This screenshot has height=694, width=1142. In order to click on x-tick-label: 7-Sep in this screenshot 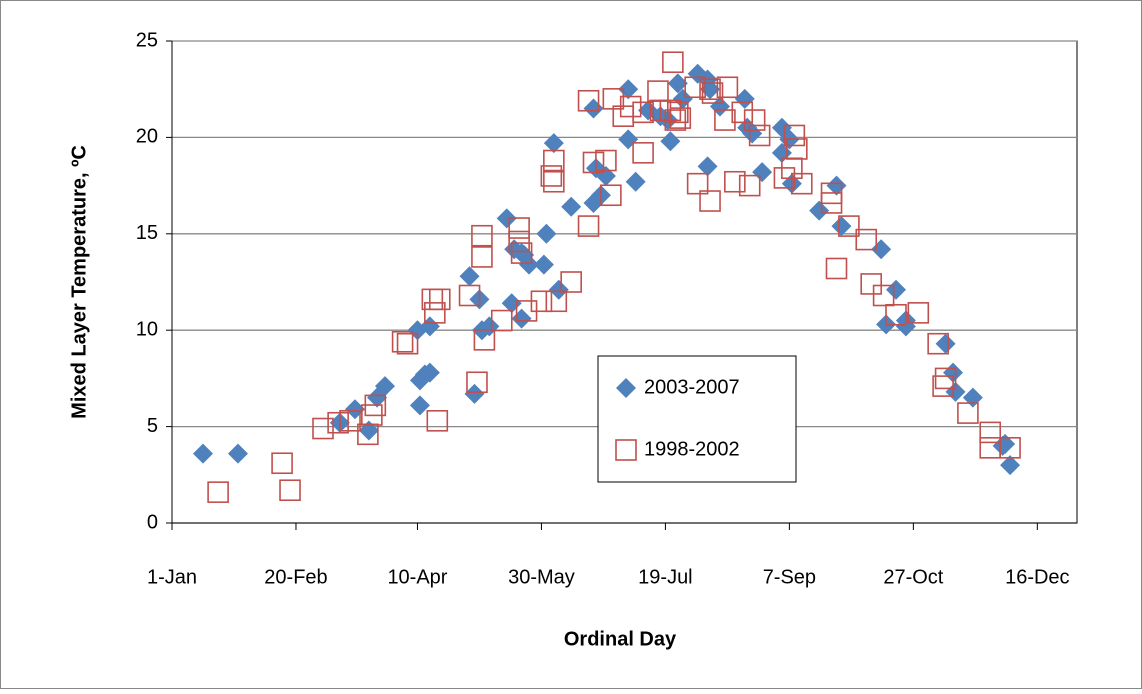, I will do `click(789, 577)`.